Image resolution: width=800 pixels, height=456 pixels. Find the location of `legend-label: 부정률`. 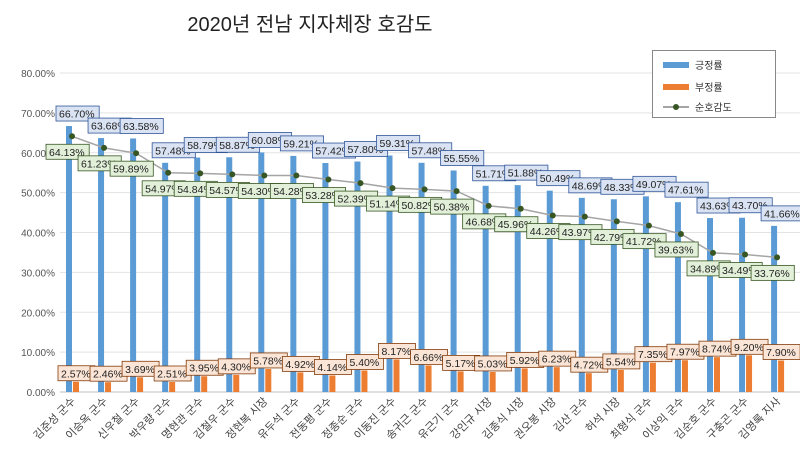

legend-label: 부정률 is located at coordinates (709, 88).